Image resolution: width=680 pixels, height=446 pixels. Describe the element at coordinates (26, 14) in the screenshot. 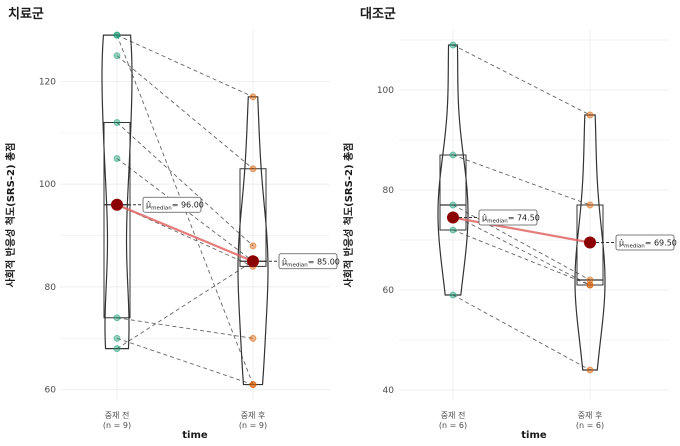

I see `panel-title: 치료군` at that location.